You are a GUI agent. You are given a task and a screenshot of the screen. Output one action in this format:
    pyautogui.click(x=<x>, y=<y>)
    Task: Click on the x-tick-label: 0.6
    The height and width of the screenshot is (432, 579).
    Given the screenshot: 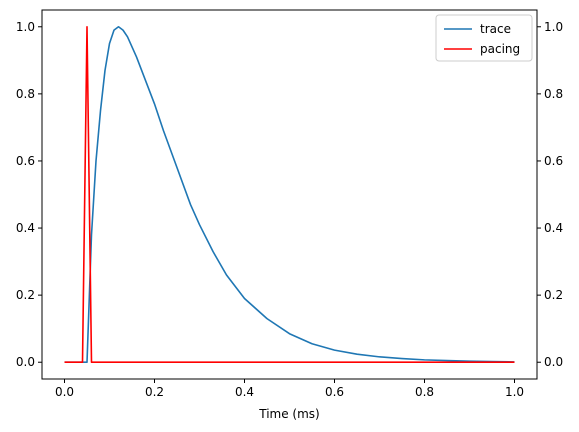 What is the action you would take?
    pyautogui.click(x=334, y=392)
    